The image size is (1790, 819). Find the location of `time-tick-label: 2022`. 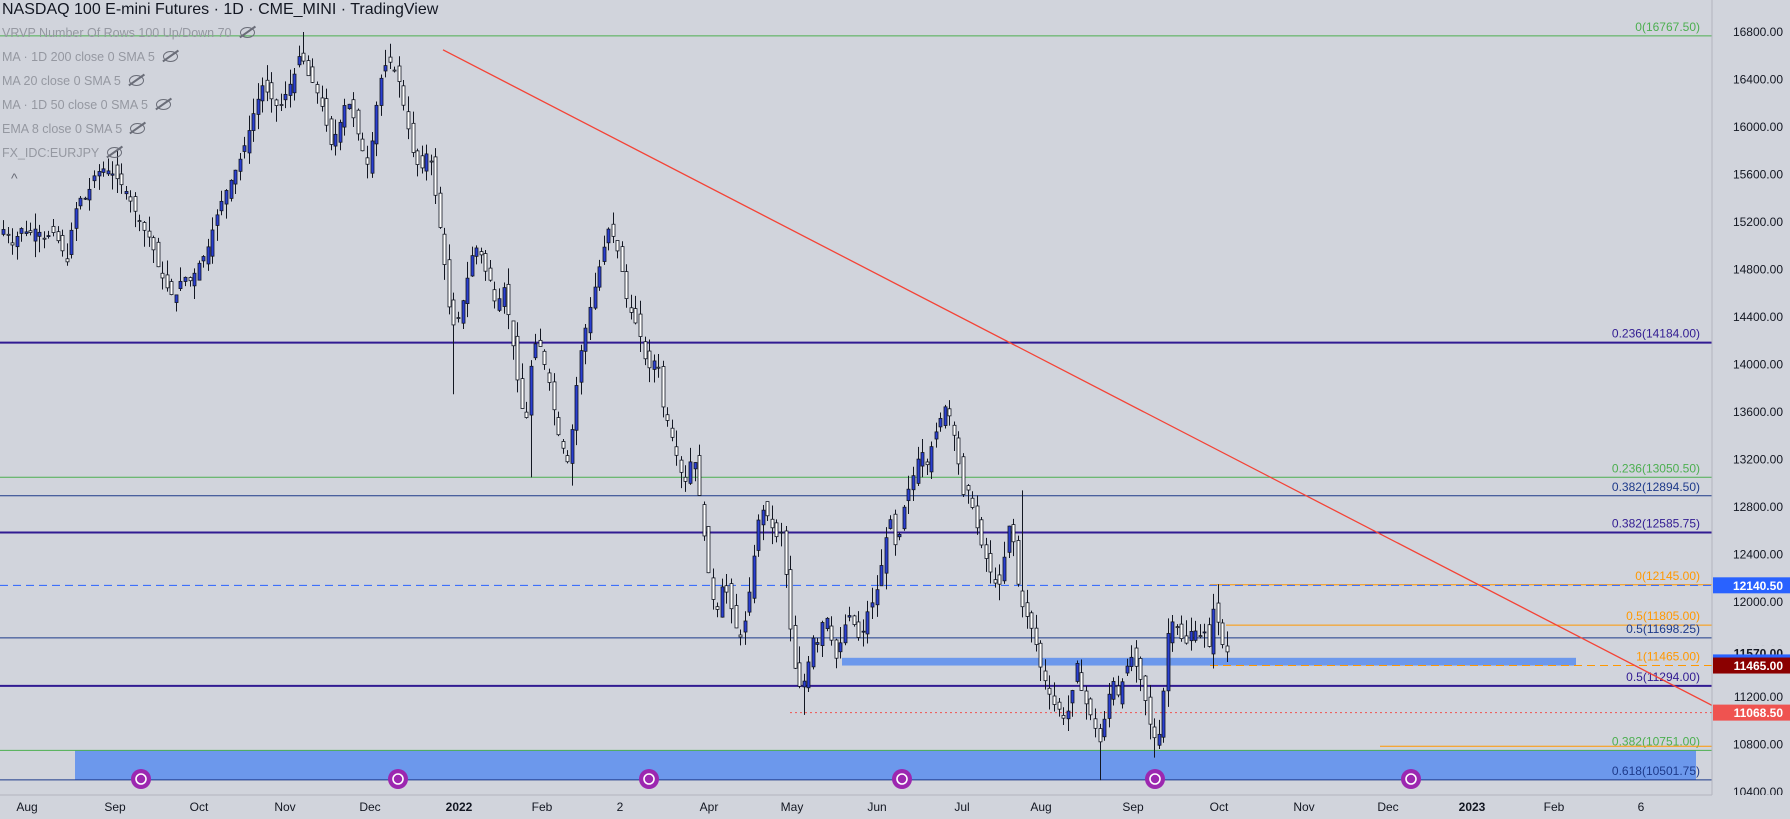

time-tick-label: 2022 is located at coordinates (459, 807).